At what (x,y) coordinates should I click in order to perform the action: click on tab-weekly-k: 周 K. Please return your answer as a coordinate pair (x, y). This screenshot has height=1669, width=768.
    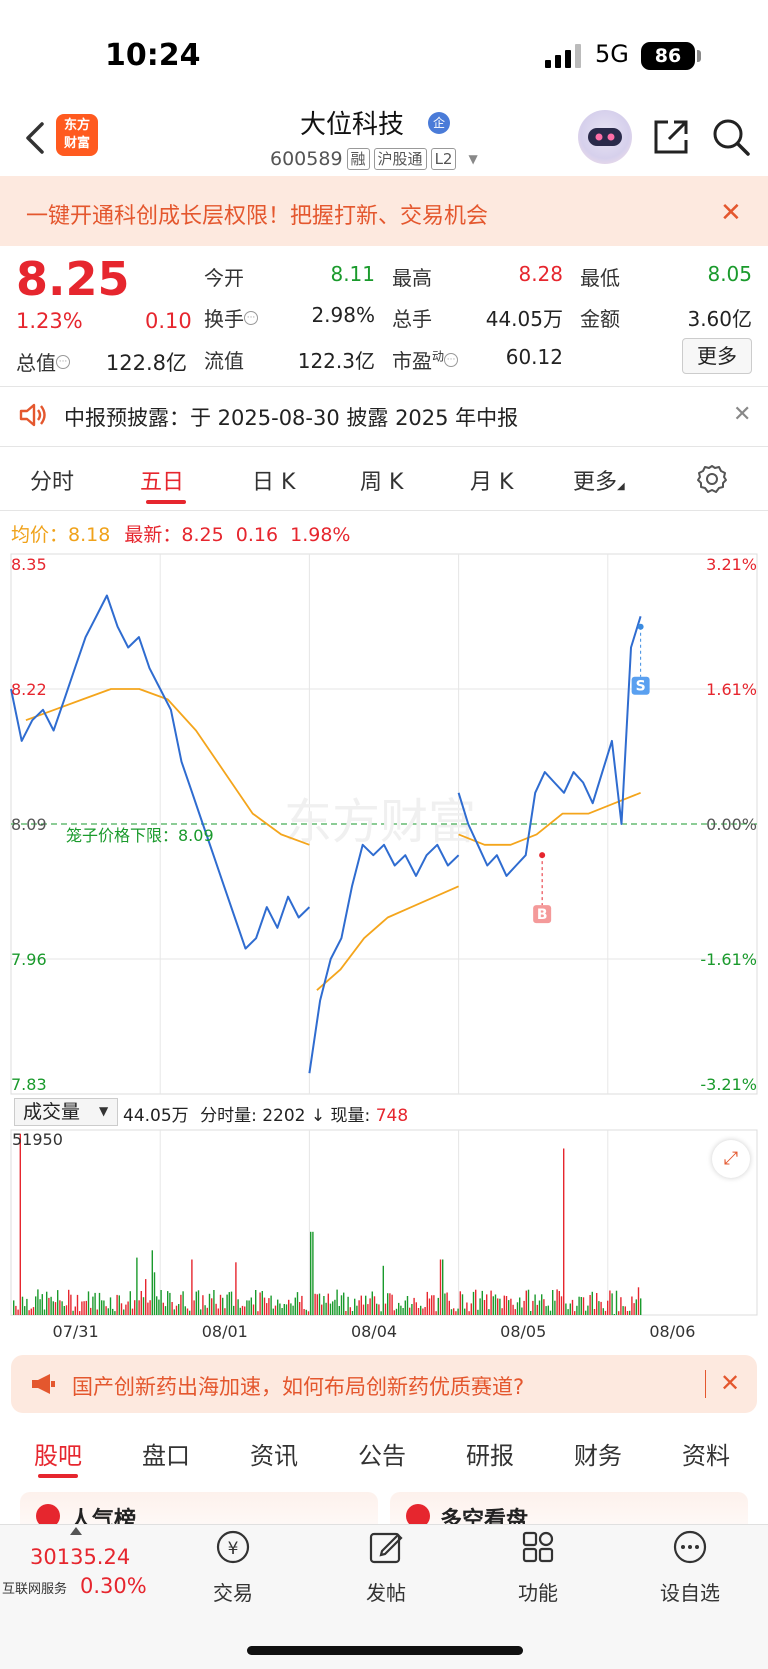
    Looking at the image, I should click on (382, 482).